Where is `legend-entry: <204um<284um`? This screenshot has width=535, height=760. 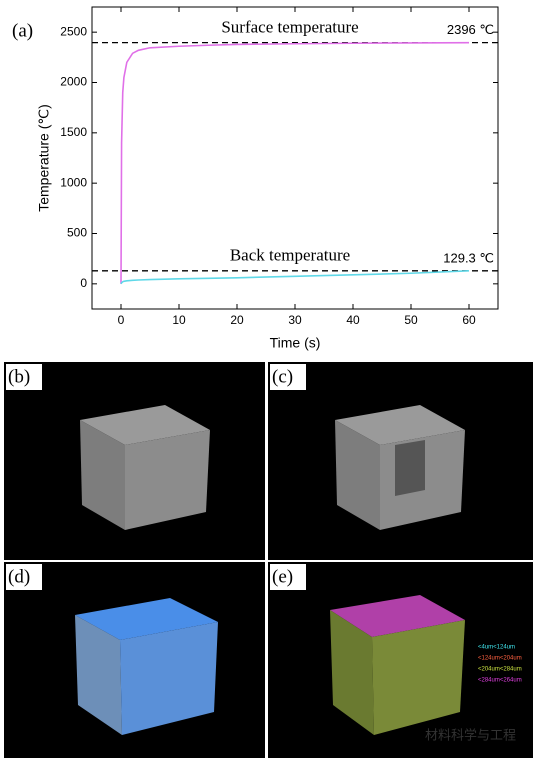
legend-entry: <204um<284um is located at coordinates (500, 670).